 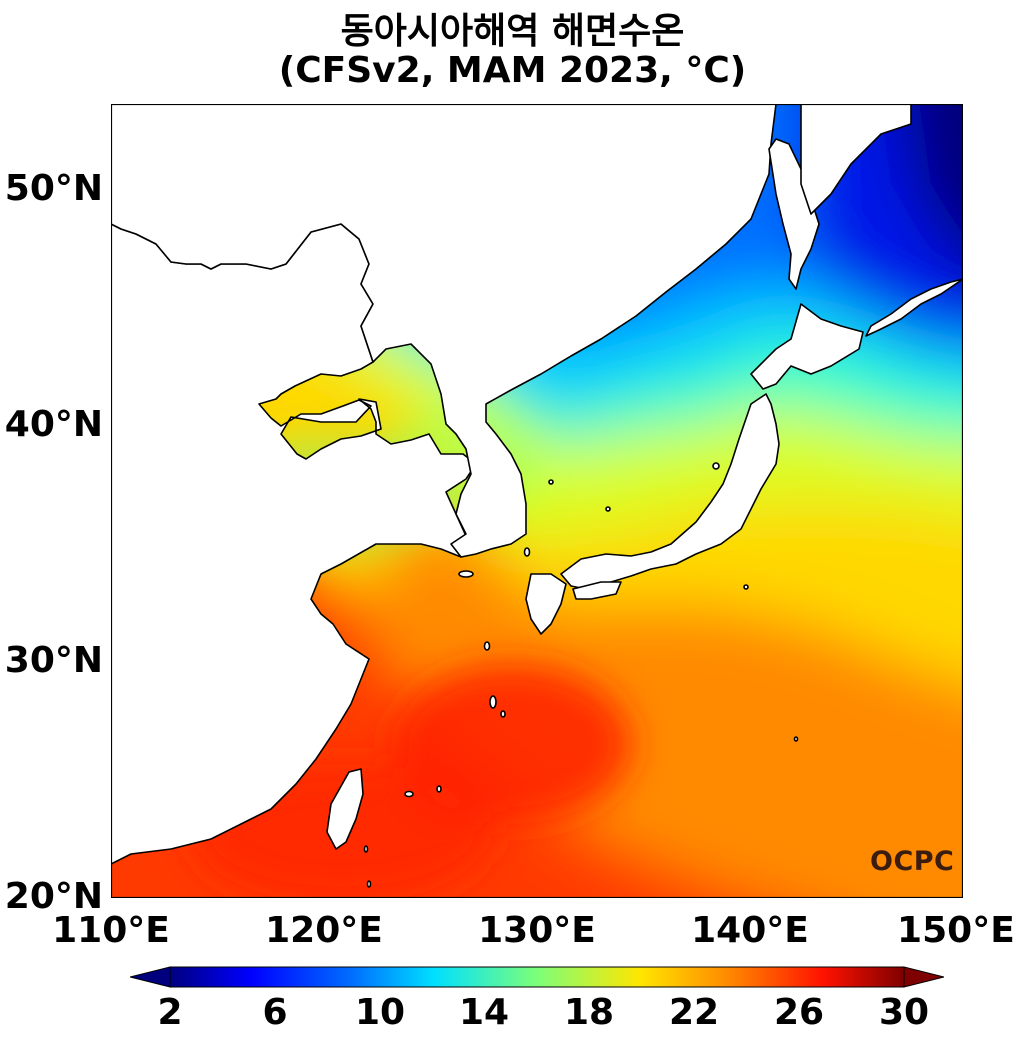 What do you see at coordinates (484, 1012) in the screenshot?
I see `colorbar-tick-14: 14` at bounding box center [484, 1012].